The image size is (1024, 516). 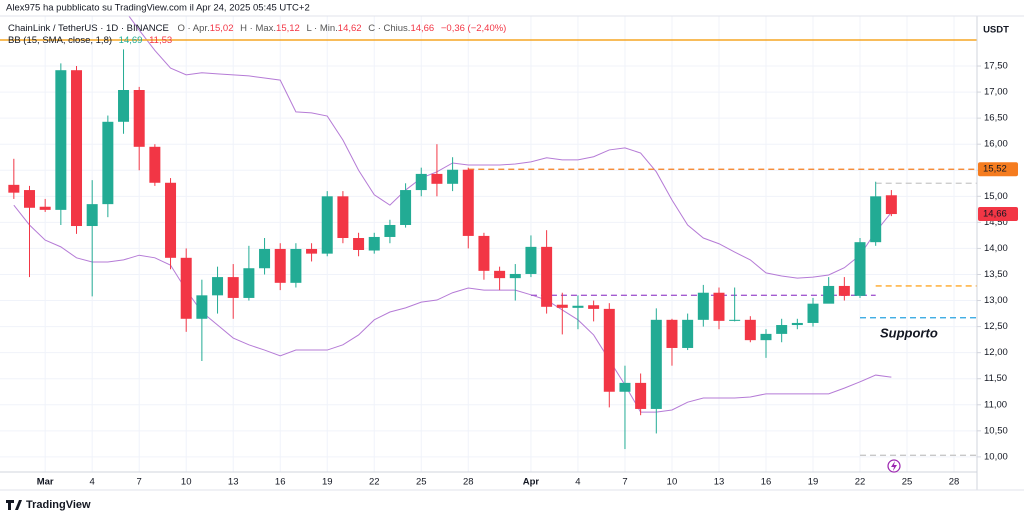 I want to click on x-tick-label: Mar, so click(x=45, y=482).